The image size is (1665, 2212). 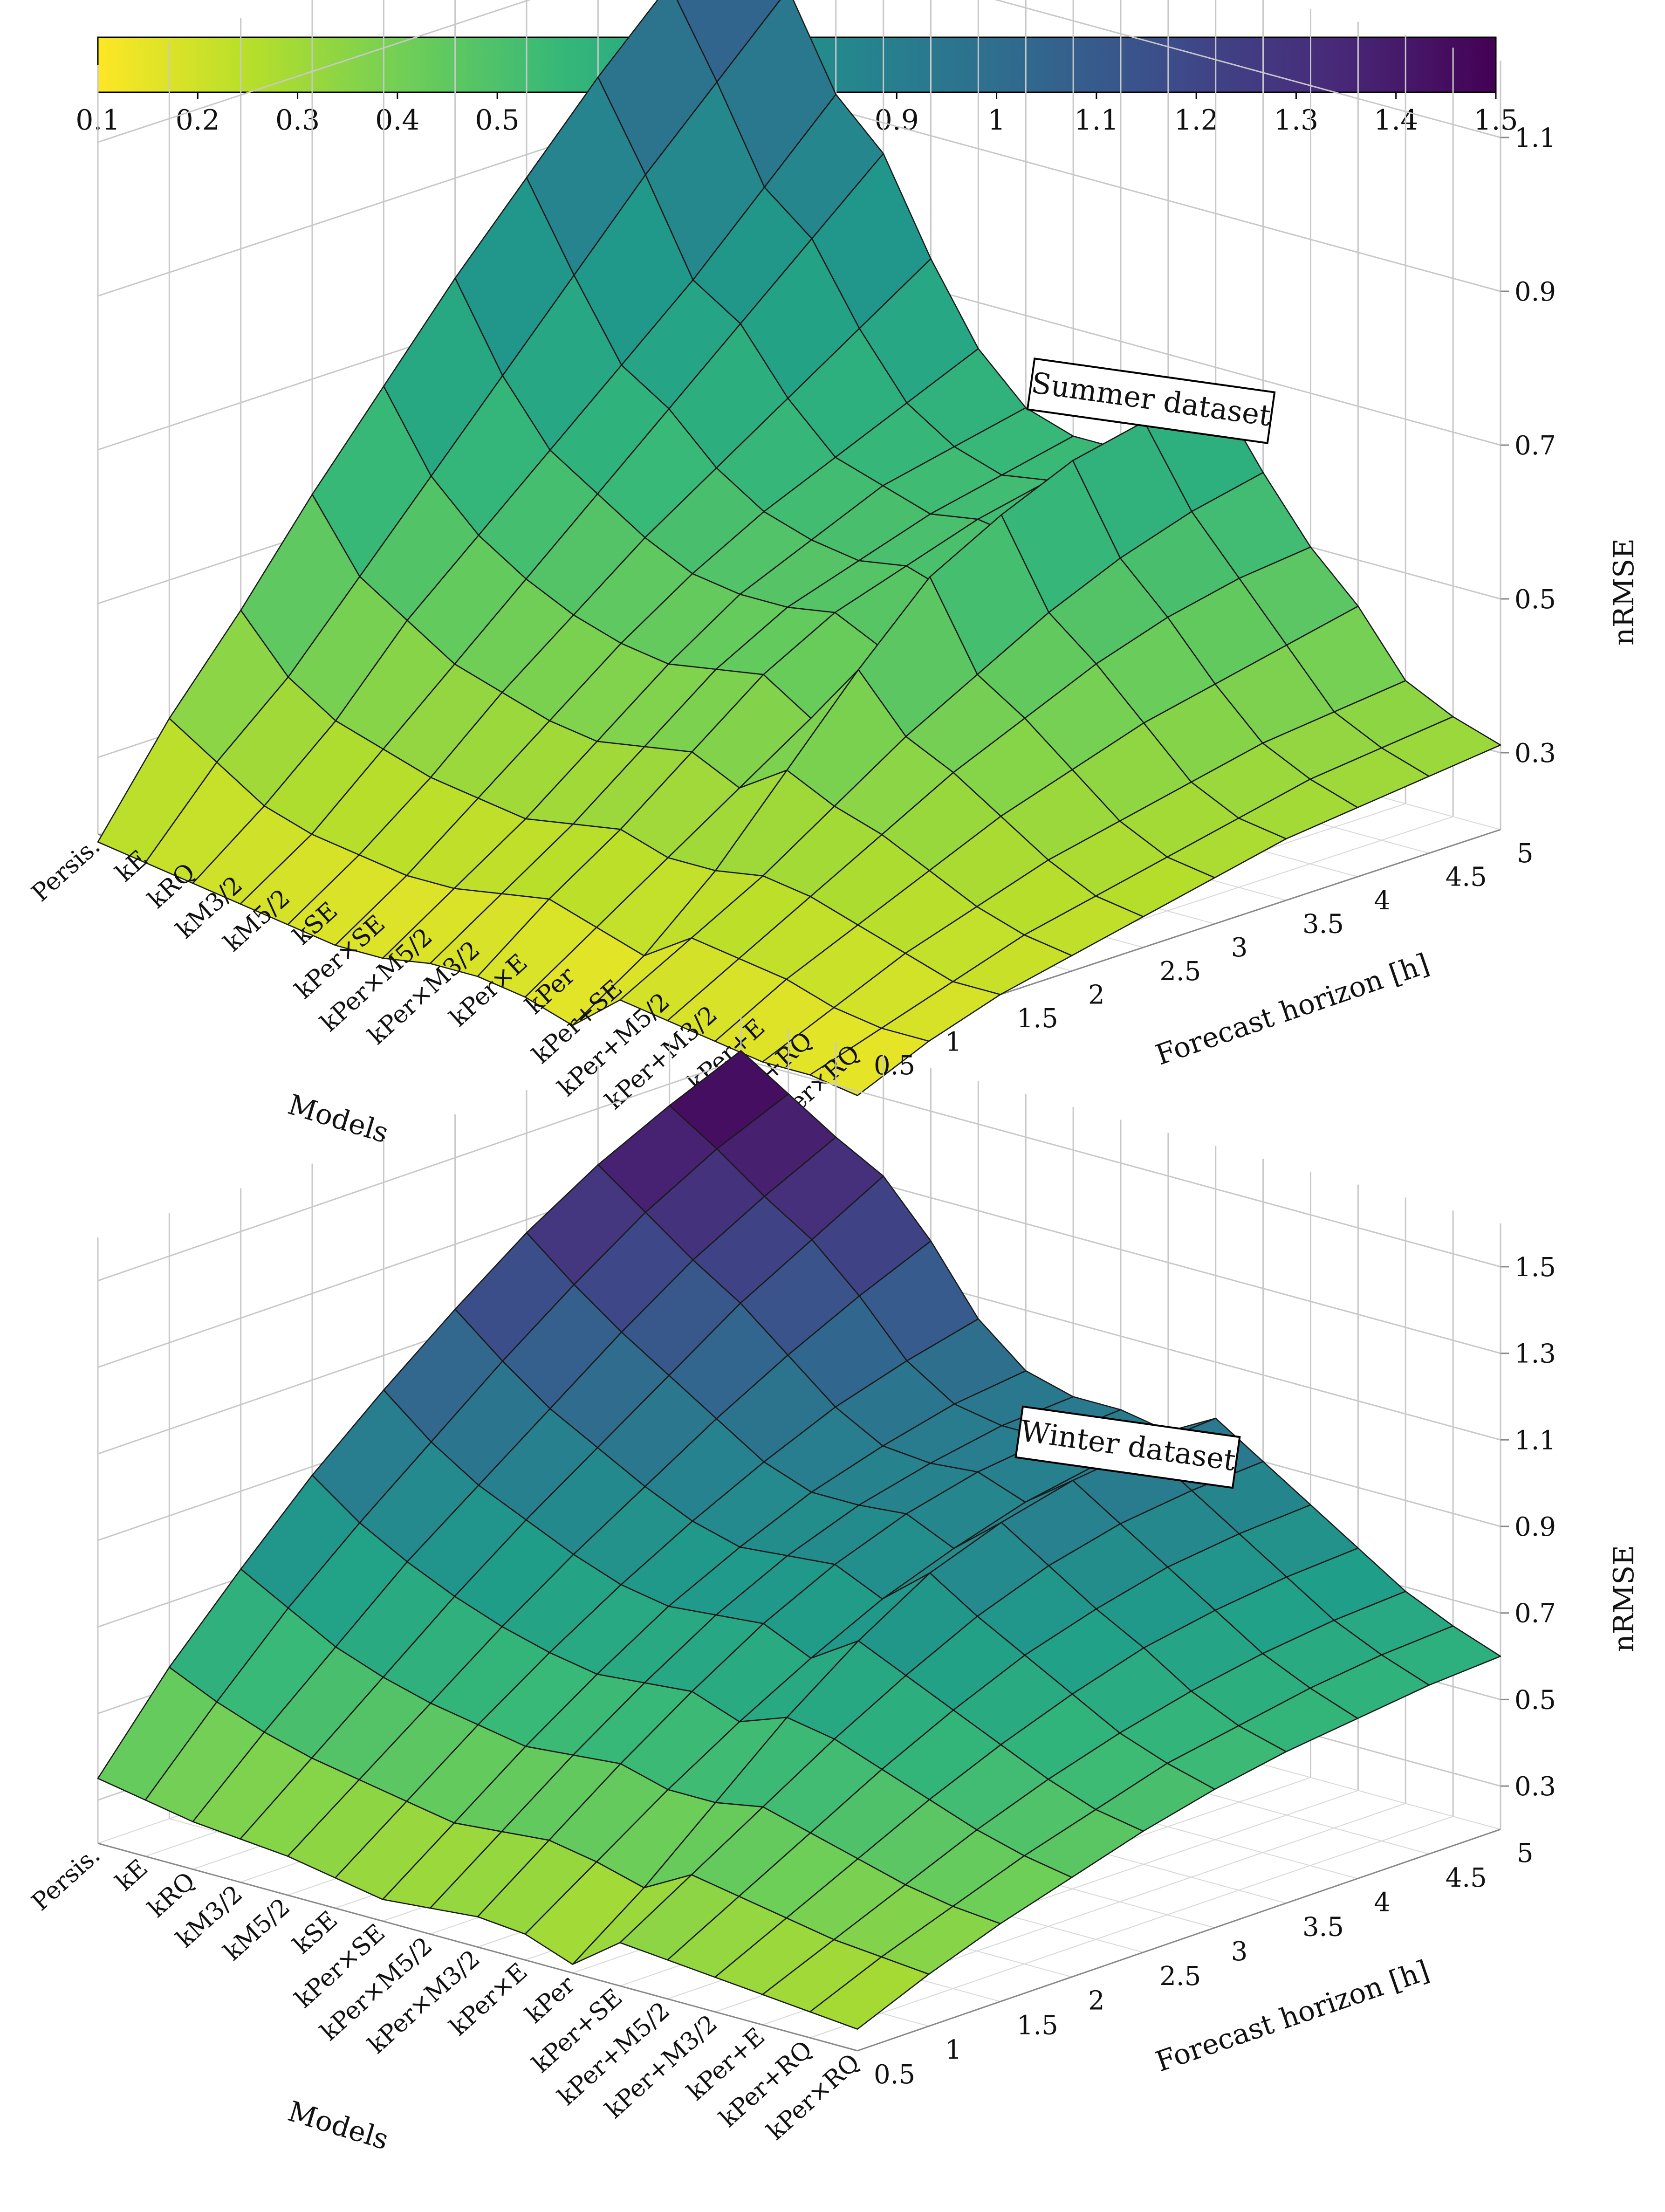 I want to click on summer-horizon-tick-label: 4, so click(x=1382, y=901).